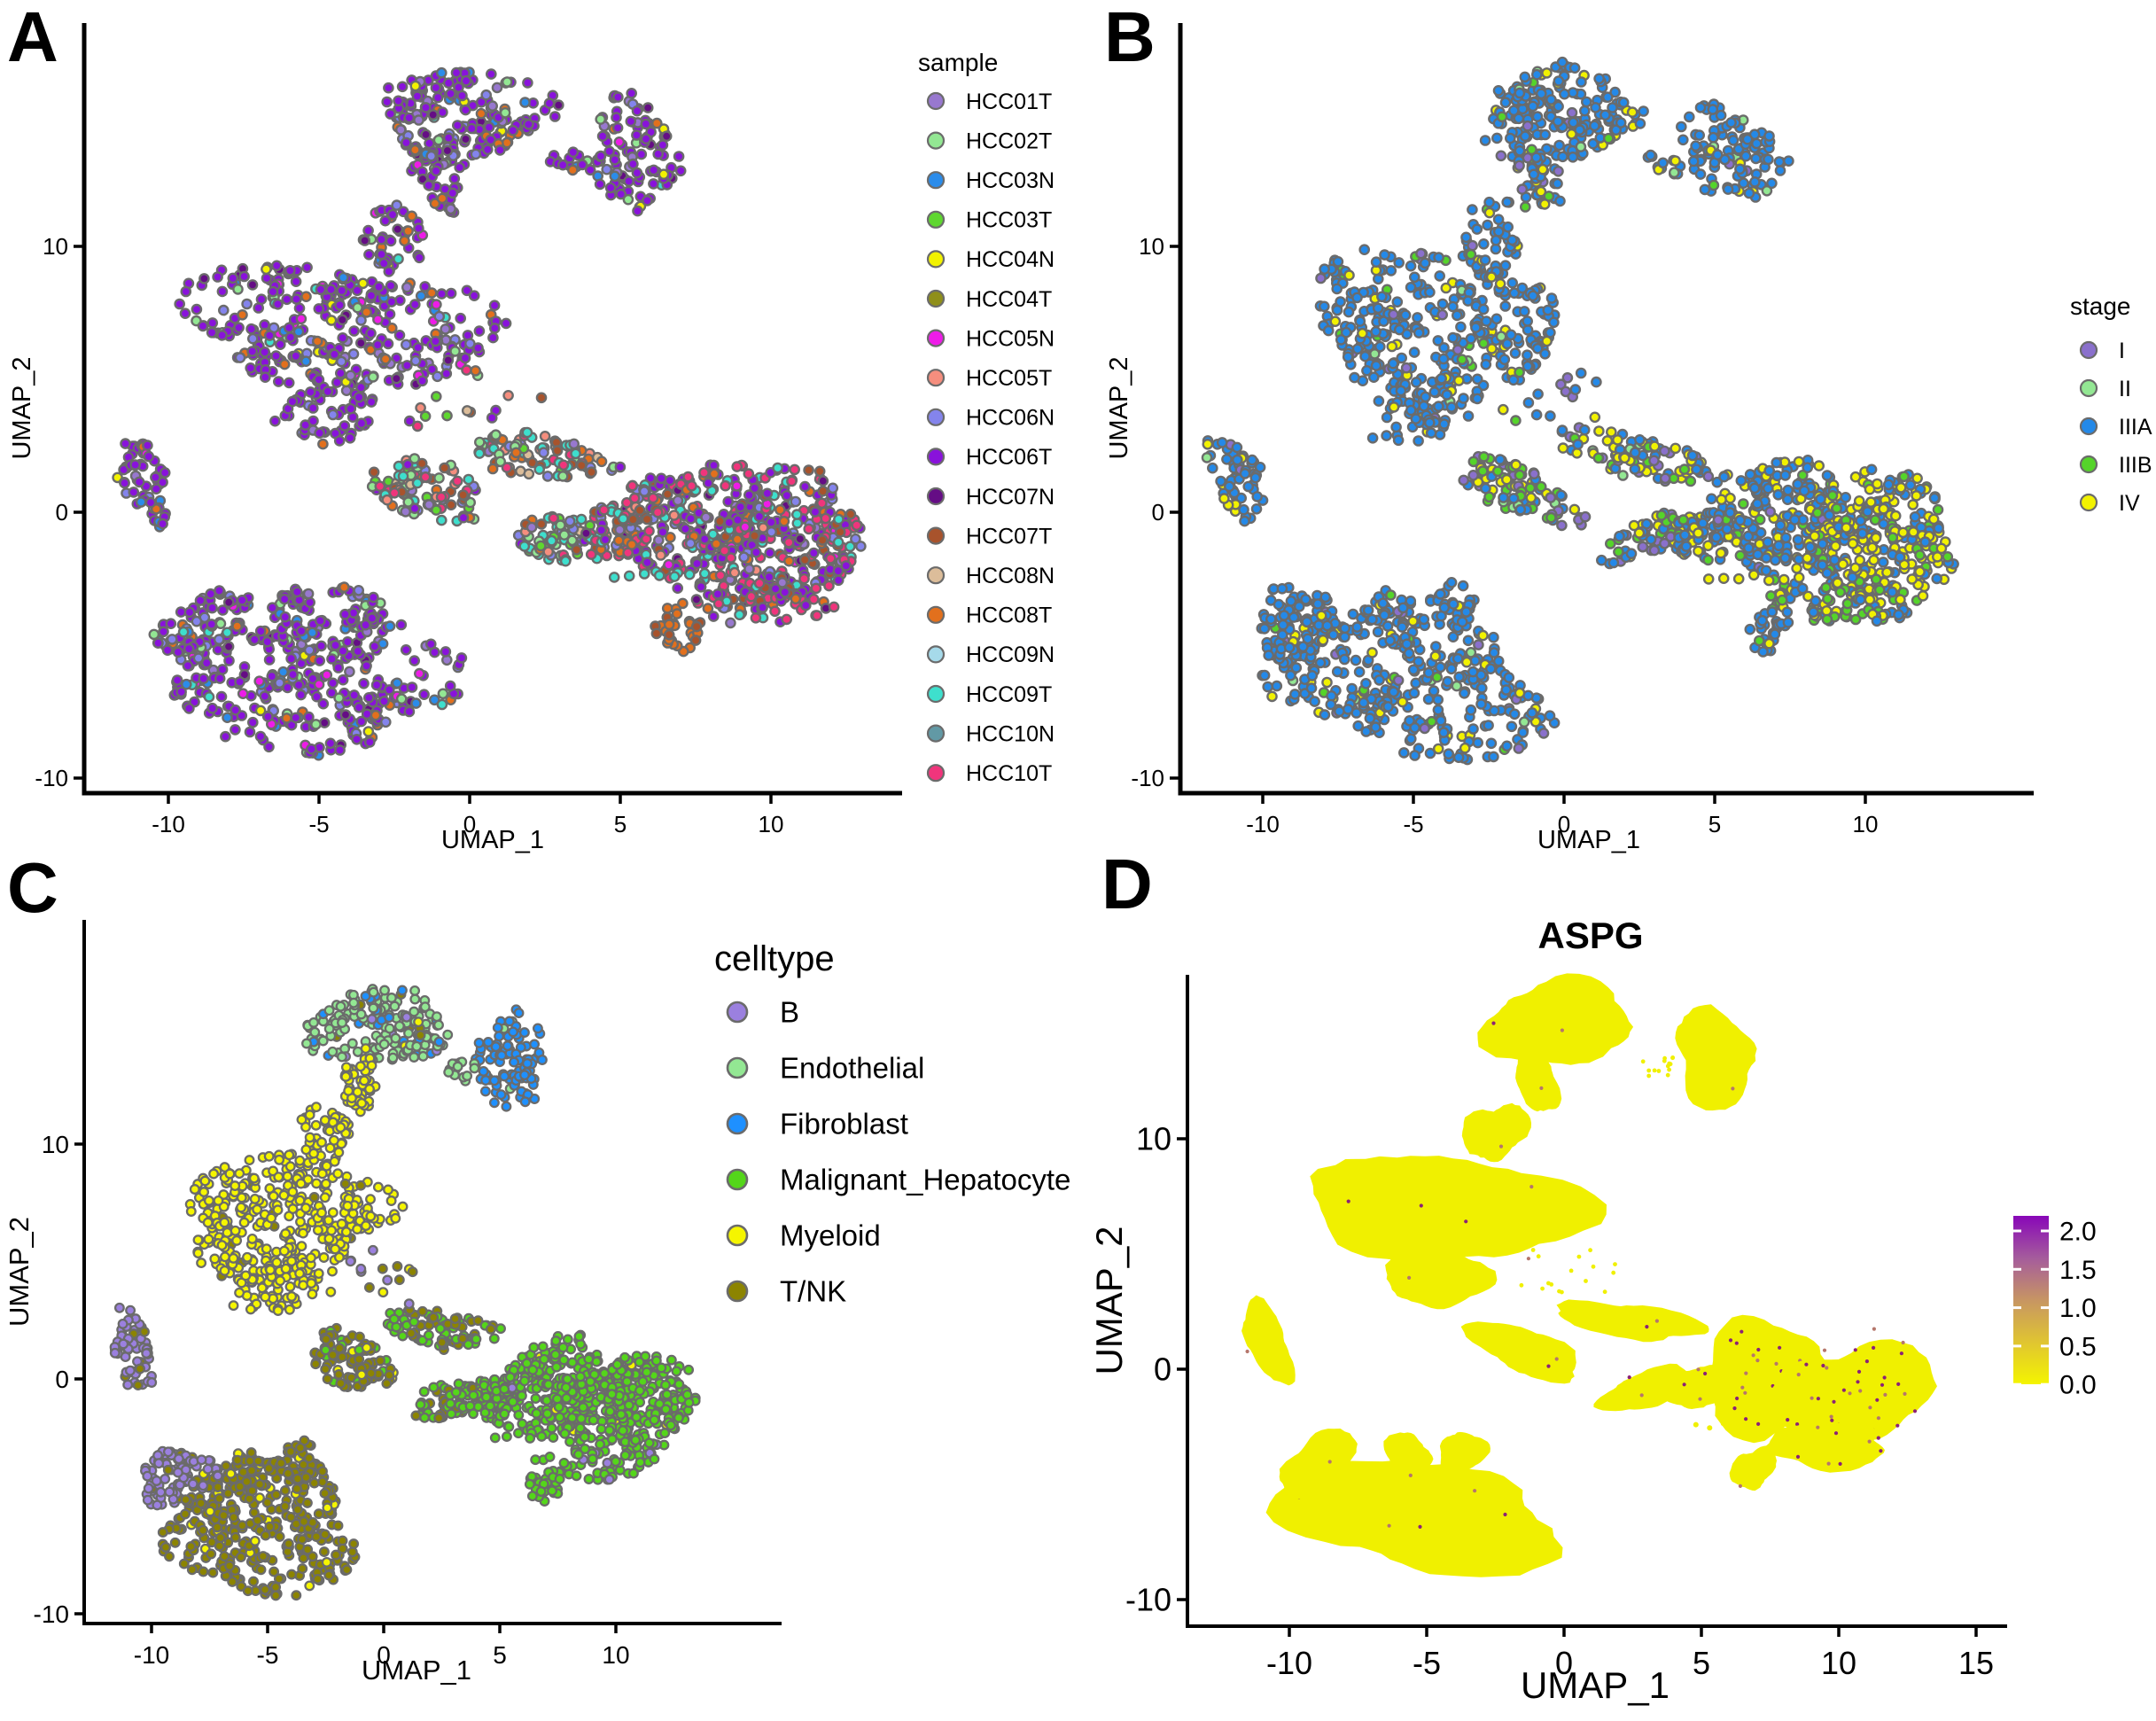 The height and width of the screenshot is (1721, 2156). What do you see at coordinates (1010, 259) in the screenshot?
I see `legend-item-label: HCC04N` at bounding box center [1010, 259].